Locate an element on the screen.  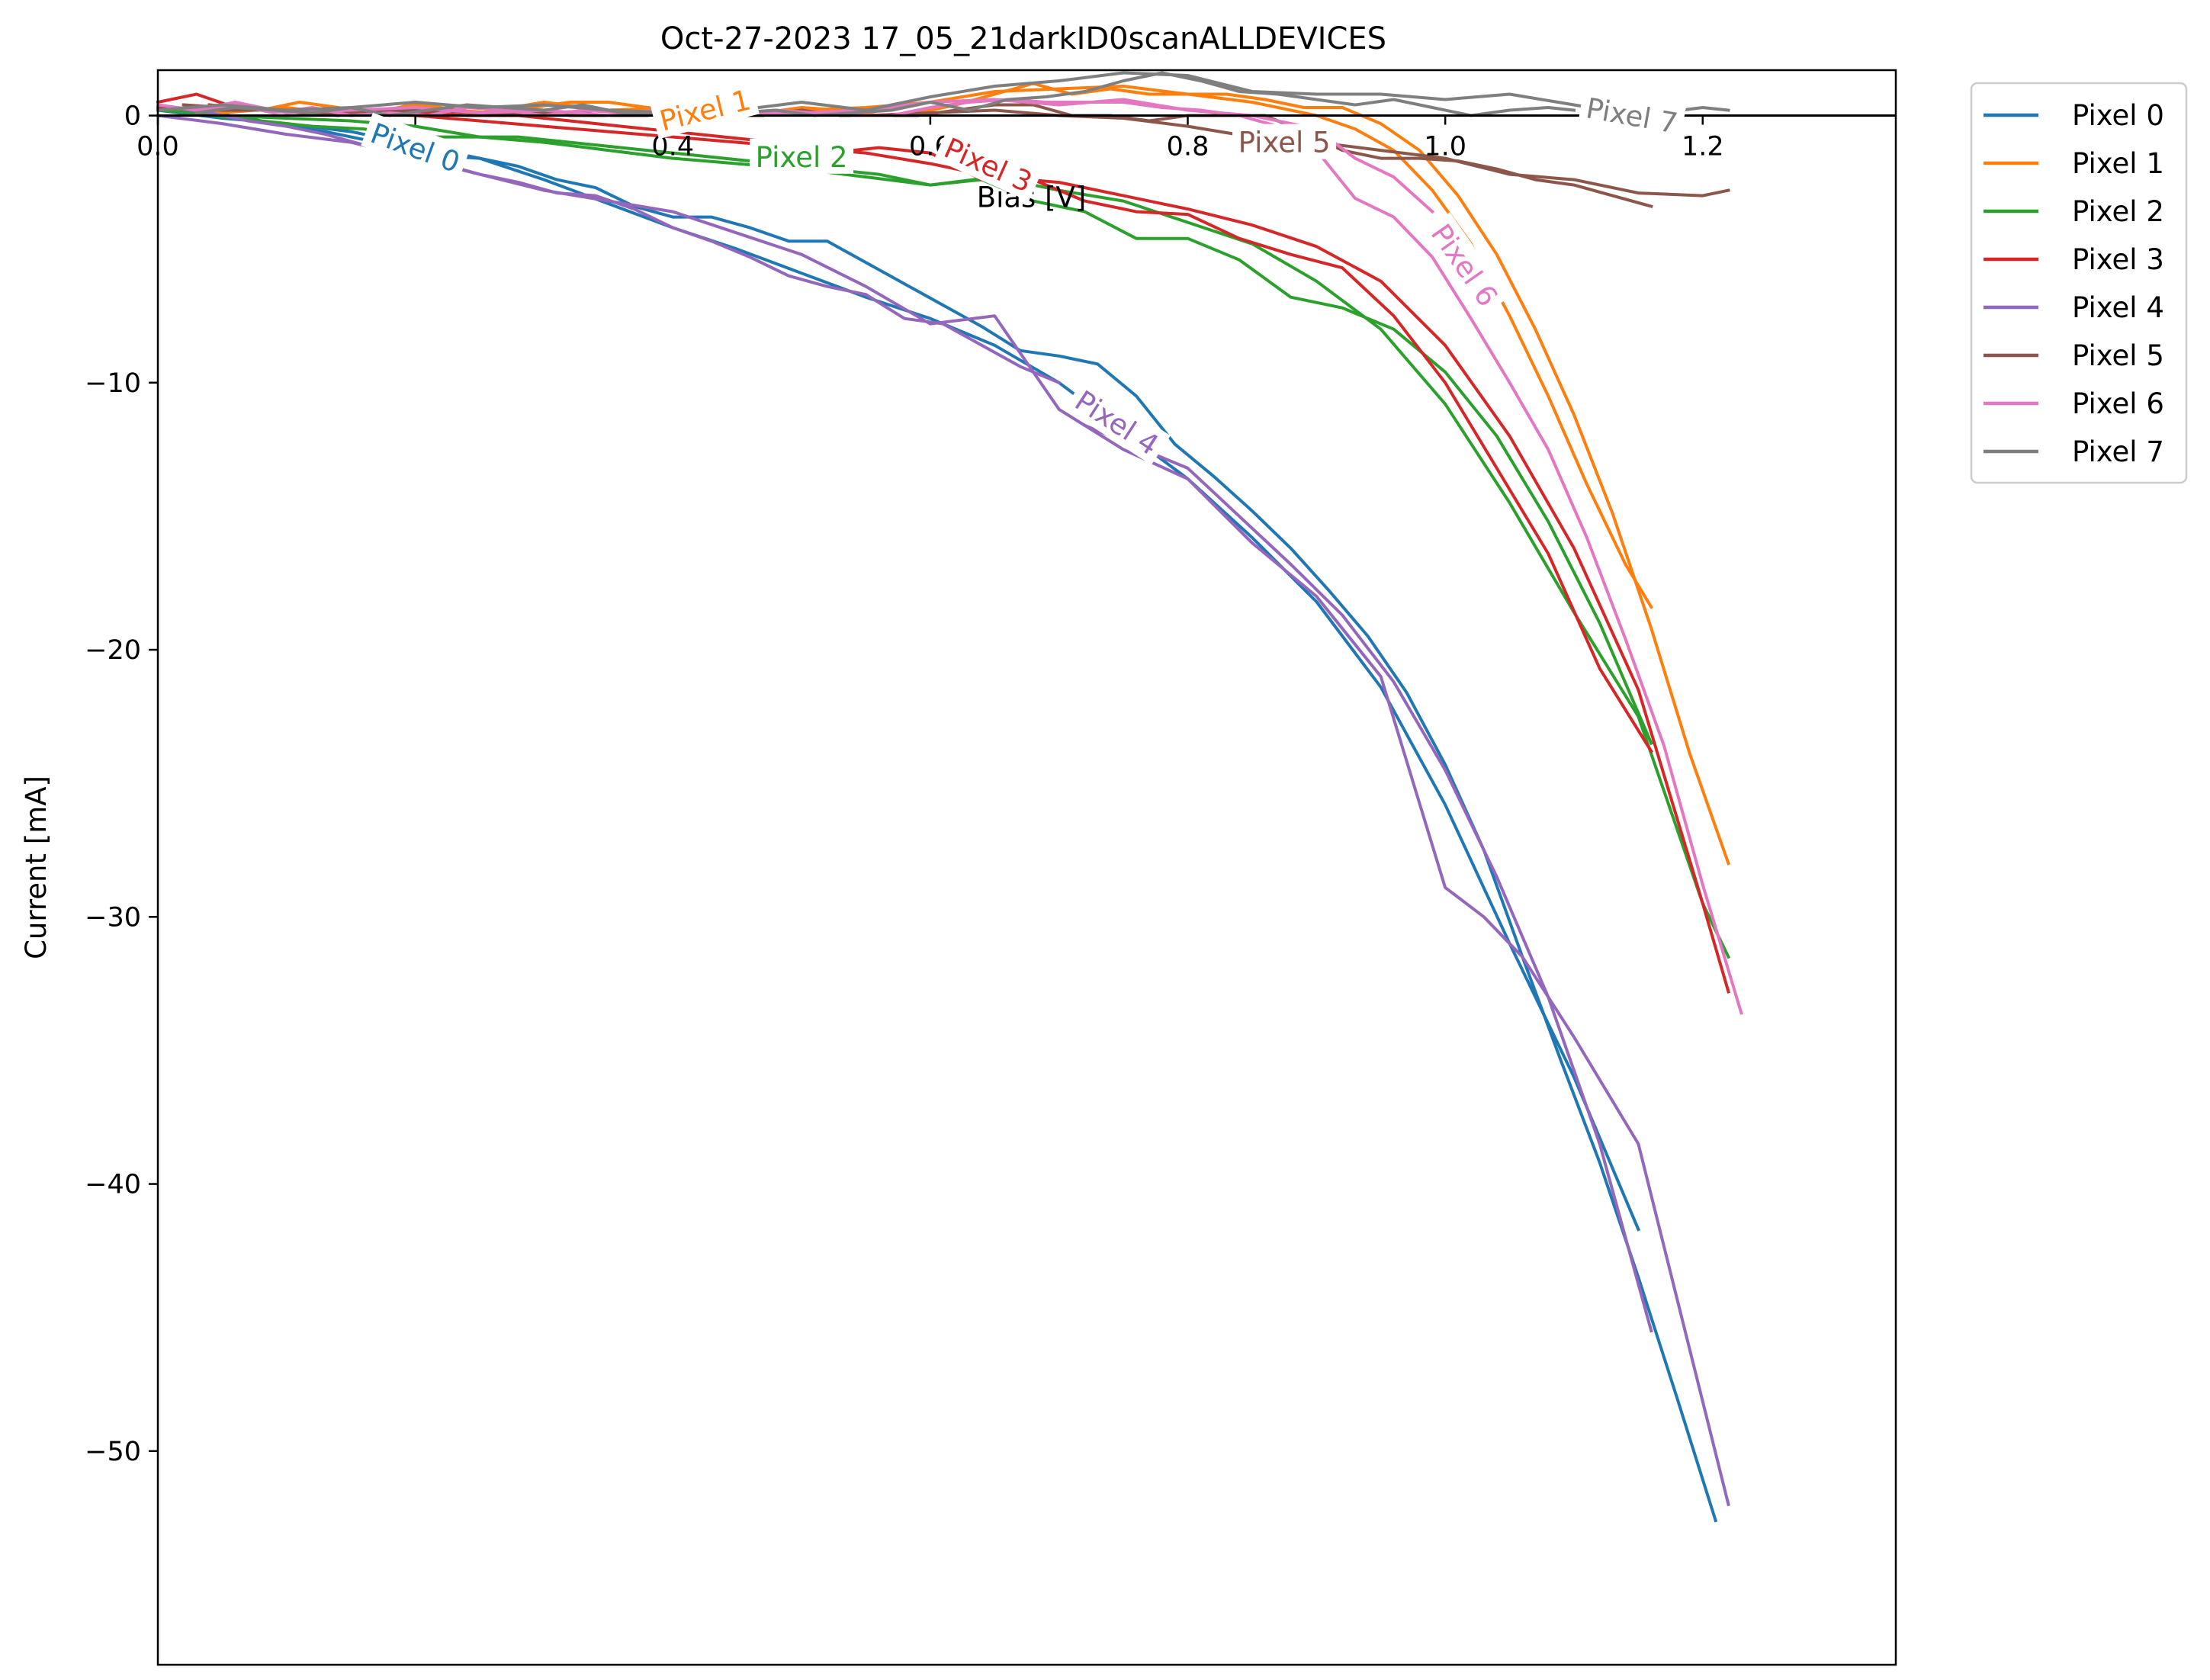
inline-label-pixel-5: Pixel 5 is located at coordinates (1284, 141).